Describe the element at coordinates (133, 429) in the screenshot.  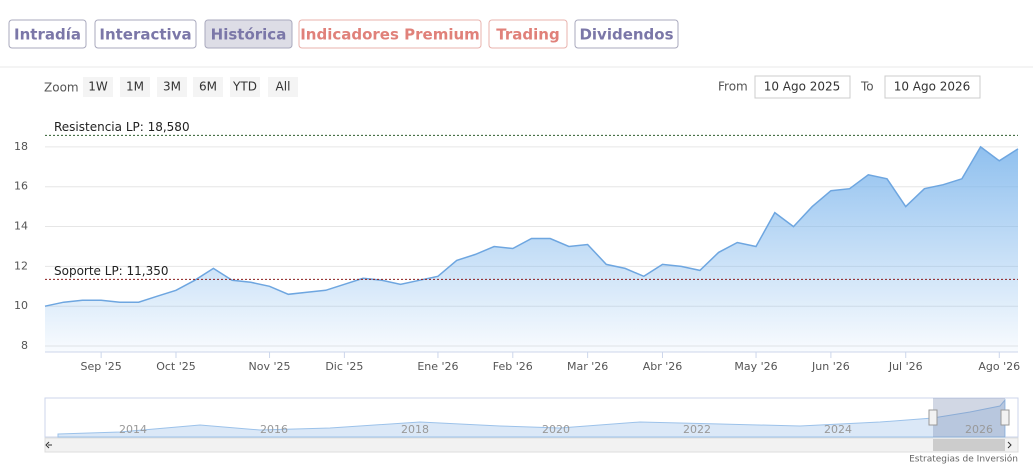
I see `navigator-year: 2014` at that location.